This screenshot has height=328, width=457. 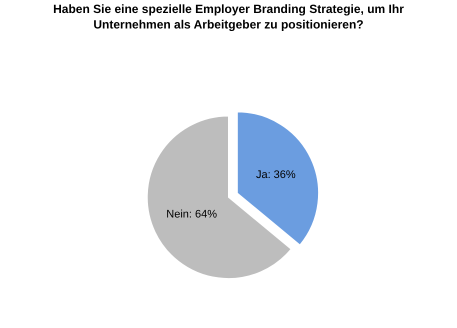 What do you see at coordinates (276, 174) in the screenshot?
I see `slice-label: Ja: 36%` at bounding box center [276, 174].